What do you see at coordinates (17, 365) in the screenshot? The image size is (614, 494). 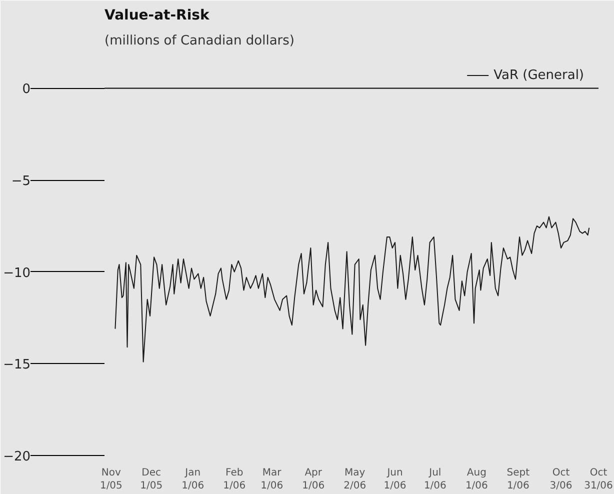 I see `y-tick-label: −15` at bounding box center [17, 365].